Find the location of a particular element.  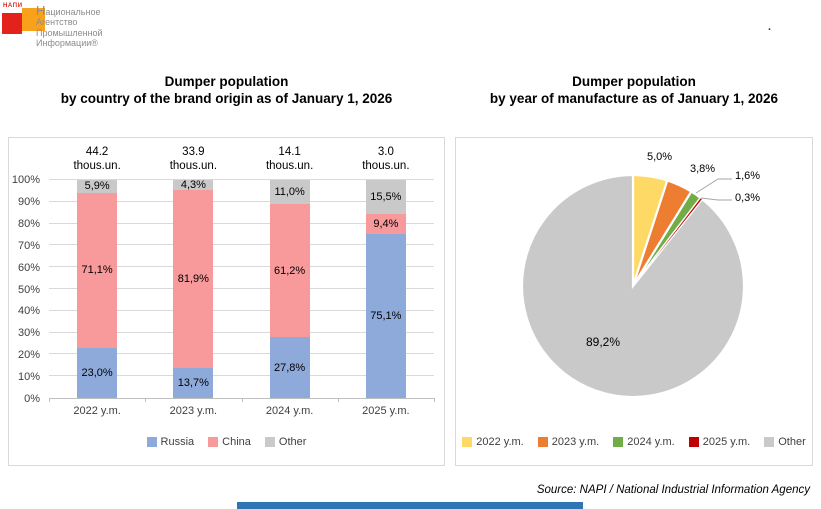

bar-stack: 27,8% 61,2% 11,0% is located at coordinates (289, 289).